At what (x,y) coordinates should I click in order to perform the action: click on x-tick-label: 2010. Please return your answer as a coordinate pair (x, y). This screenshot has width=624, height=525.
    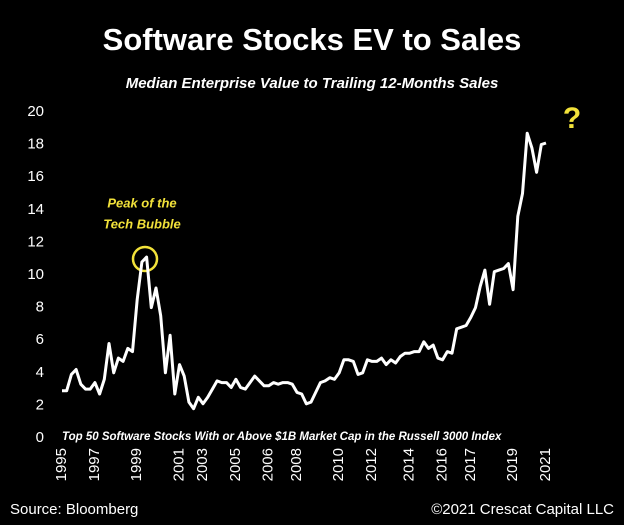
    Looking at the image, I should click on (338, 464).